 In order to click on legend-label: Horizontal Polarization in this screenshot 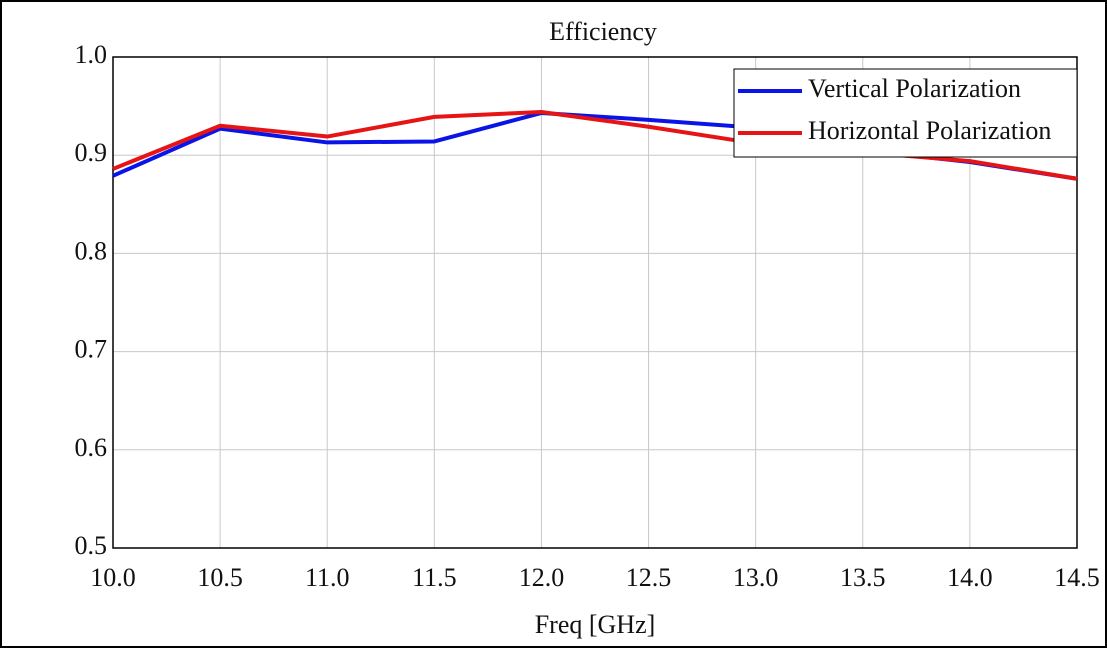, I will do `click(929, 130)`.